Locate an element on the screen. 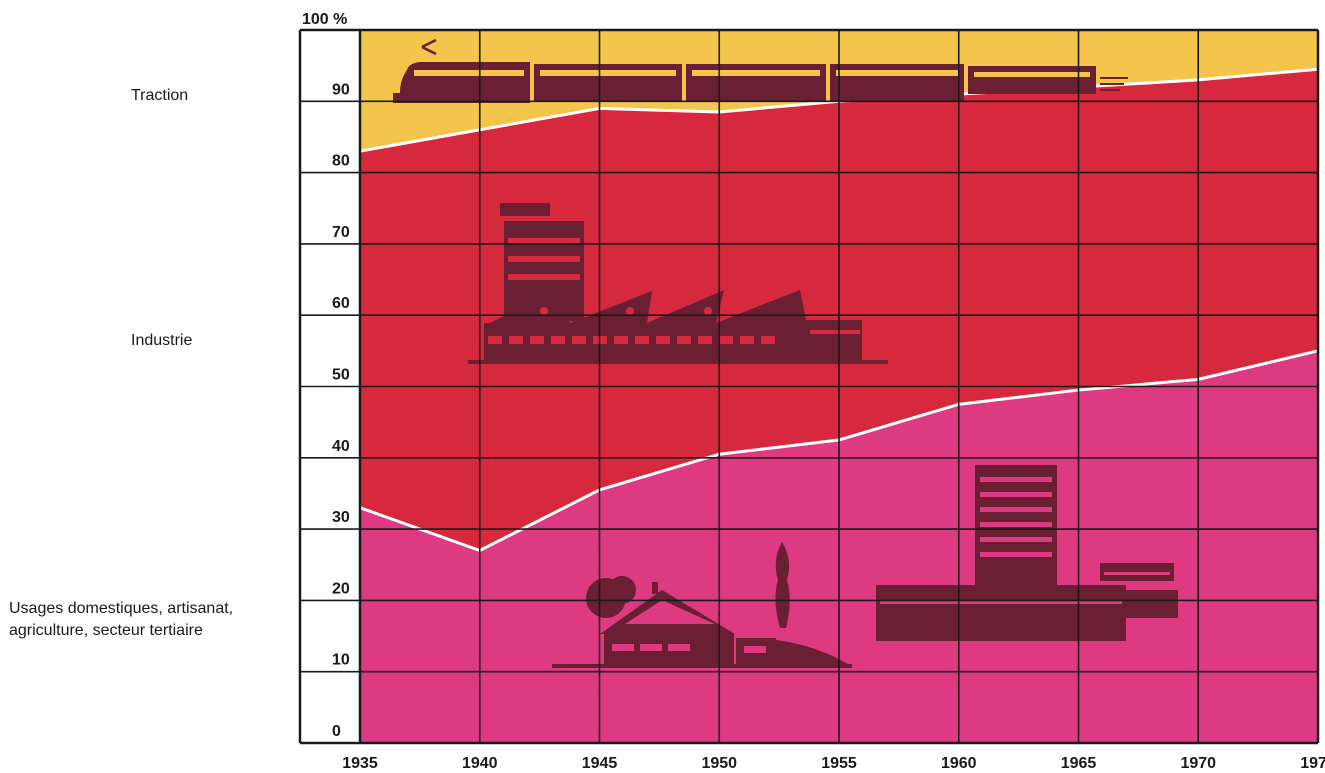 The height and width of the screenshot is (773, 1325). y-tick-label: 90 is located at coordinates (341, 89).